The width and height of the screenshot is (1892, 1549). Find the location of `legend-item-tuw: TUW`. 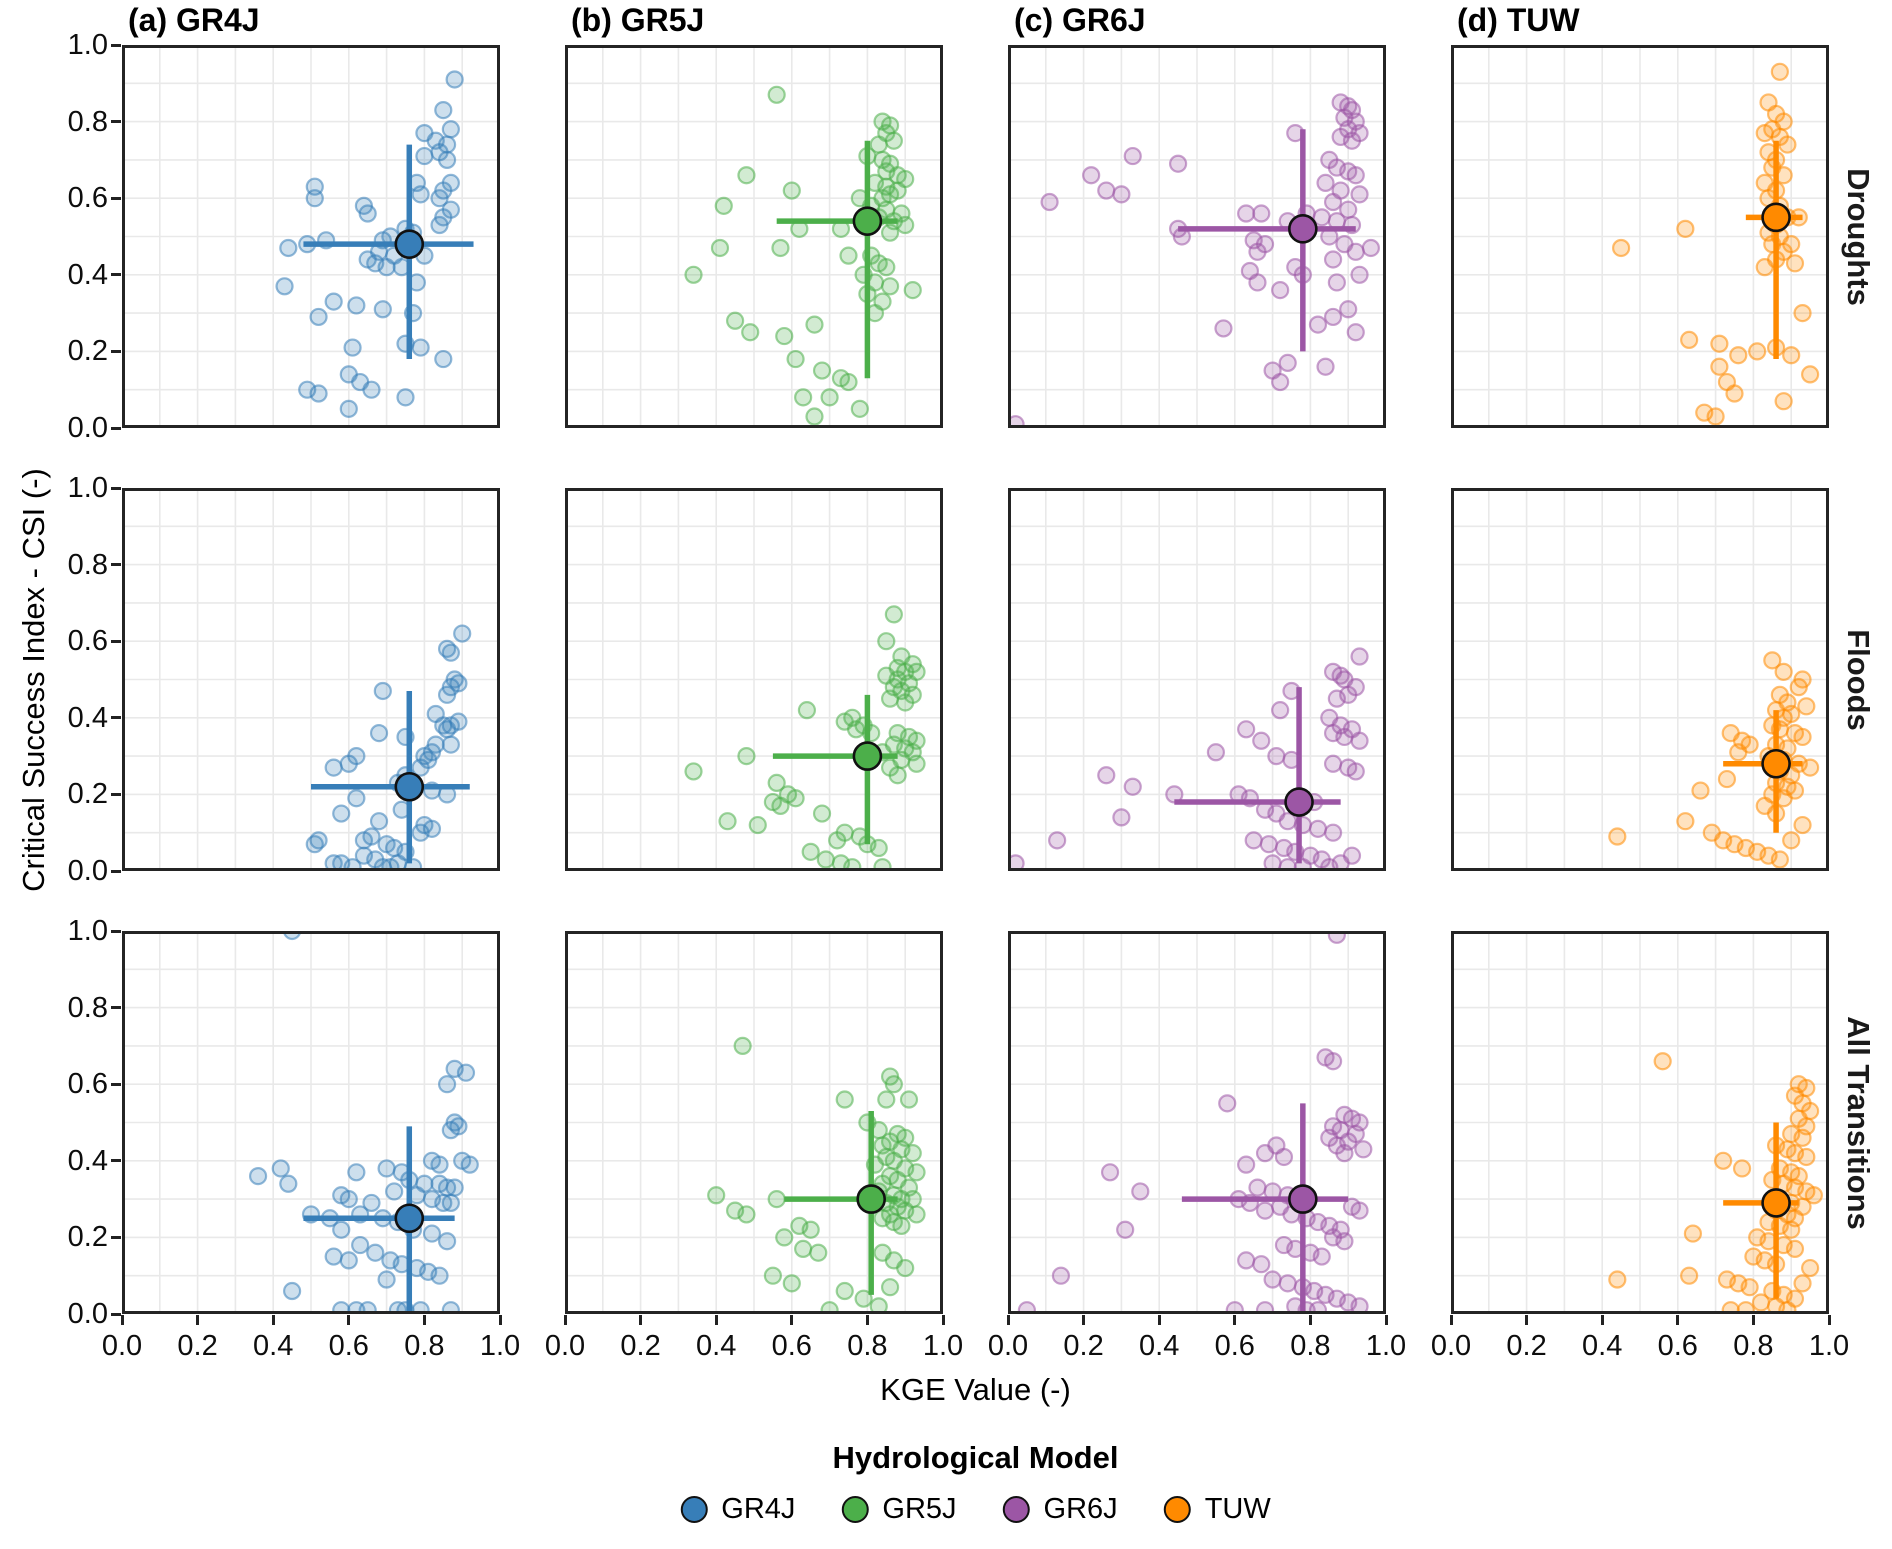

legend-item-tuw: TUW is located at coordinates (1217, 1509).